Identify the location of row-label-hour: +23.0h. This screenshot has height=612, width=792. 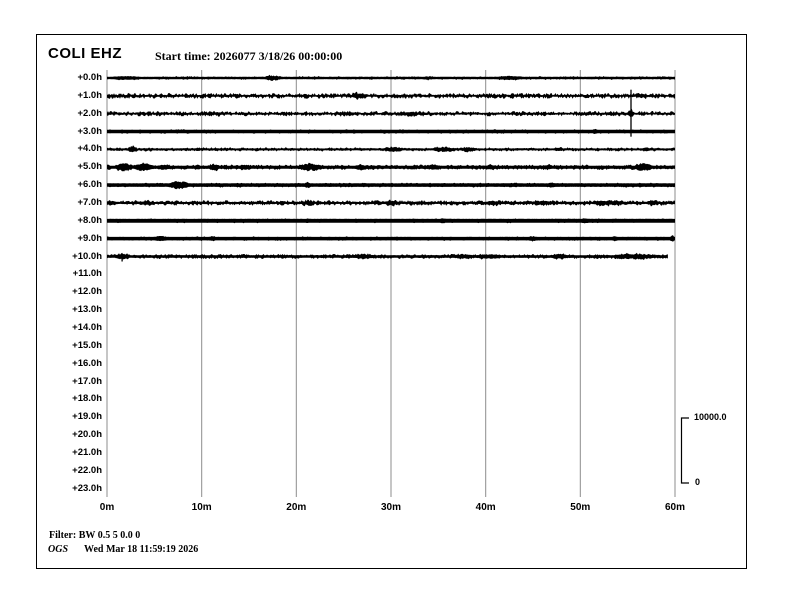
(87, 488).